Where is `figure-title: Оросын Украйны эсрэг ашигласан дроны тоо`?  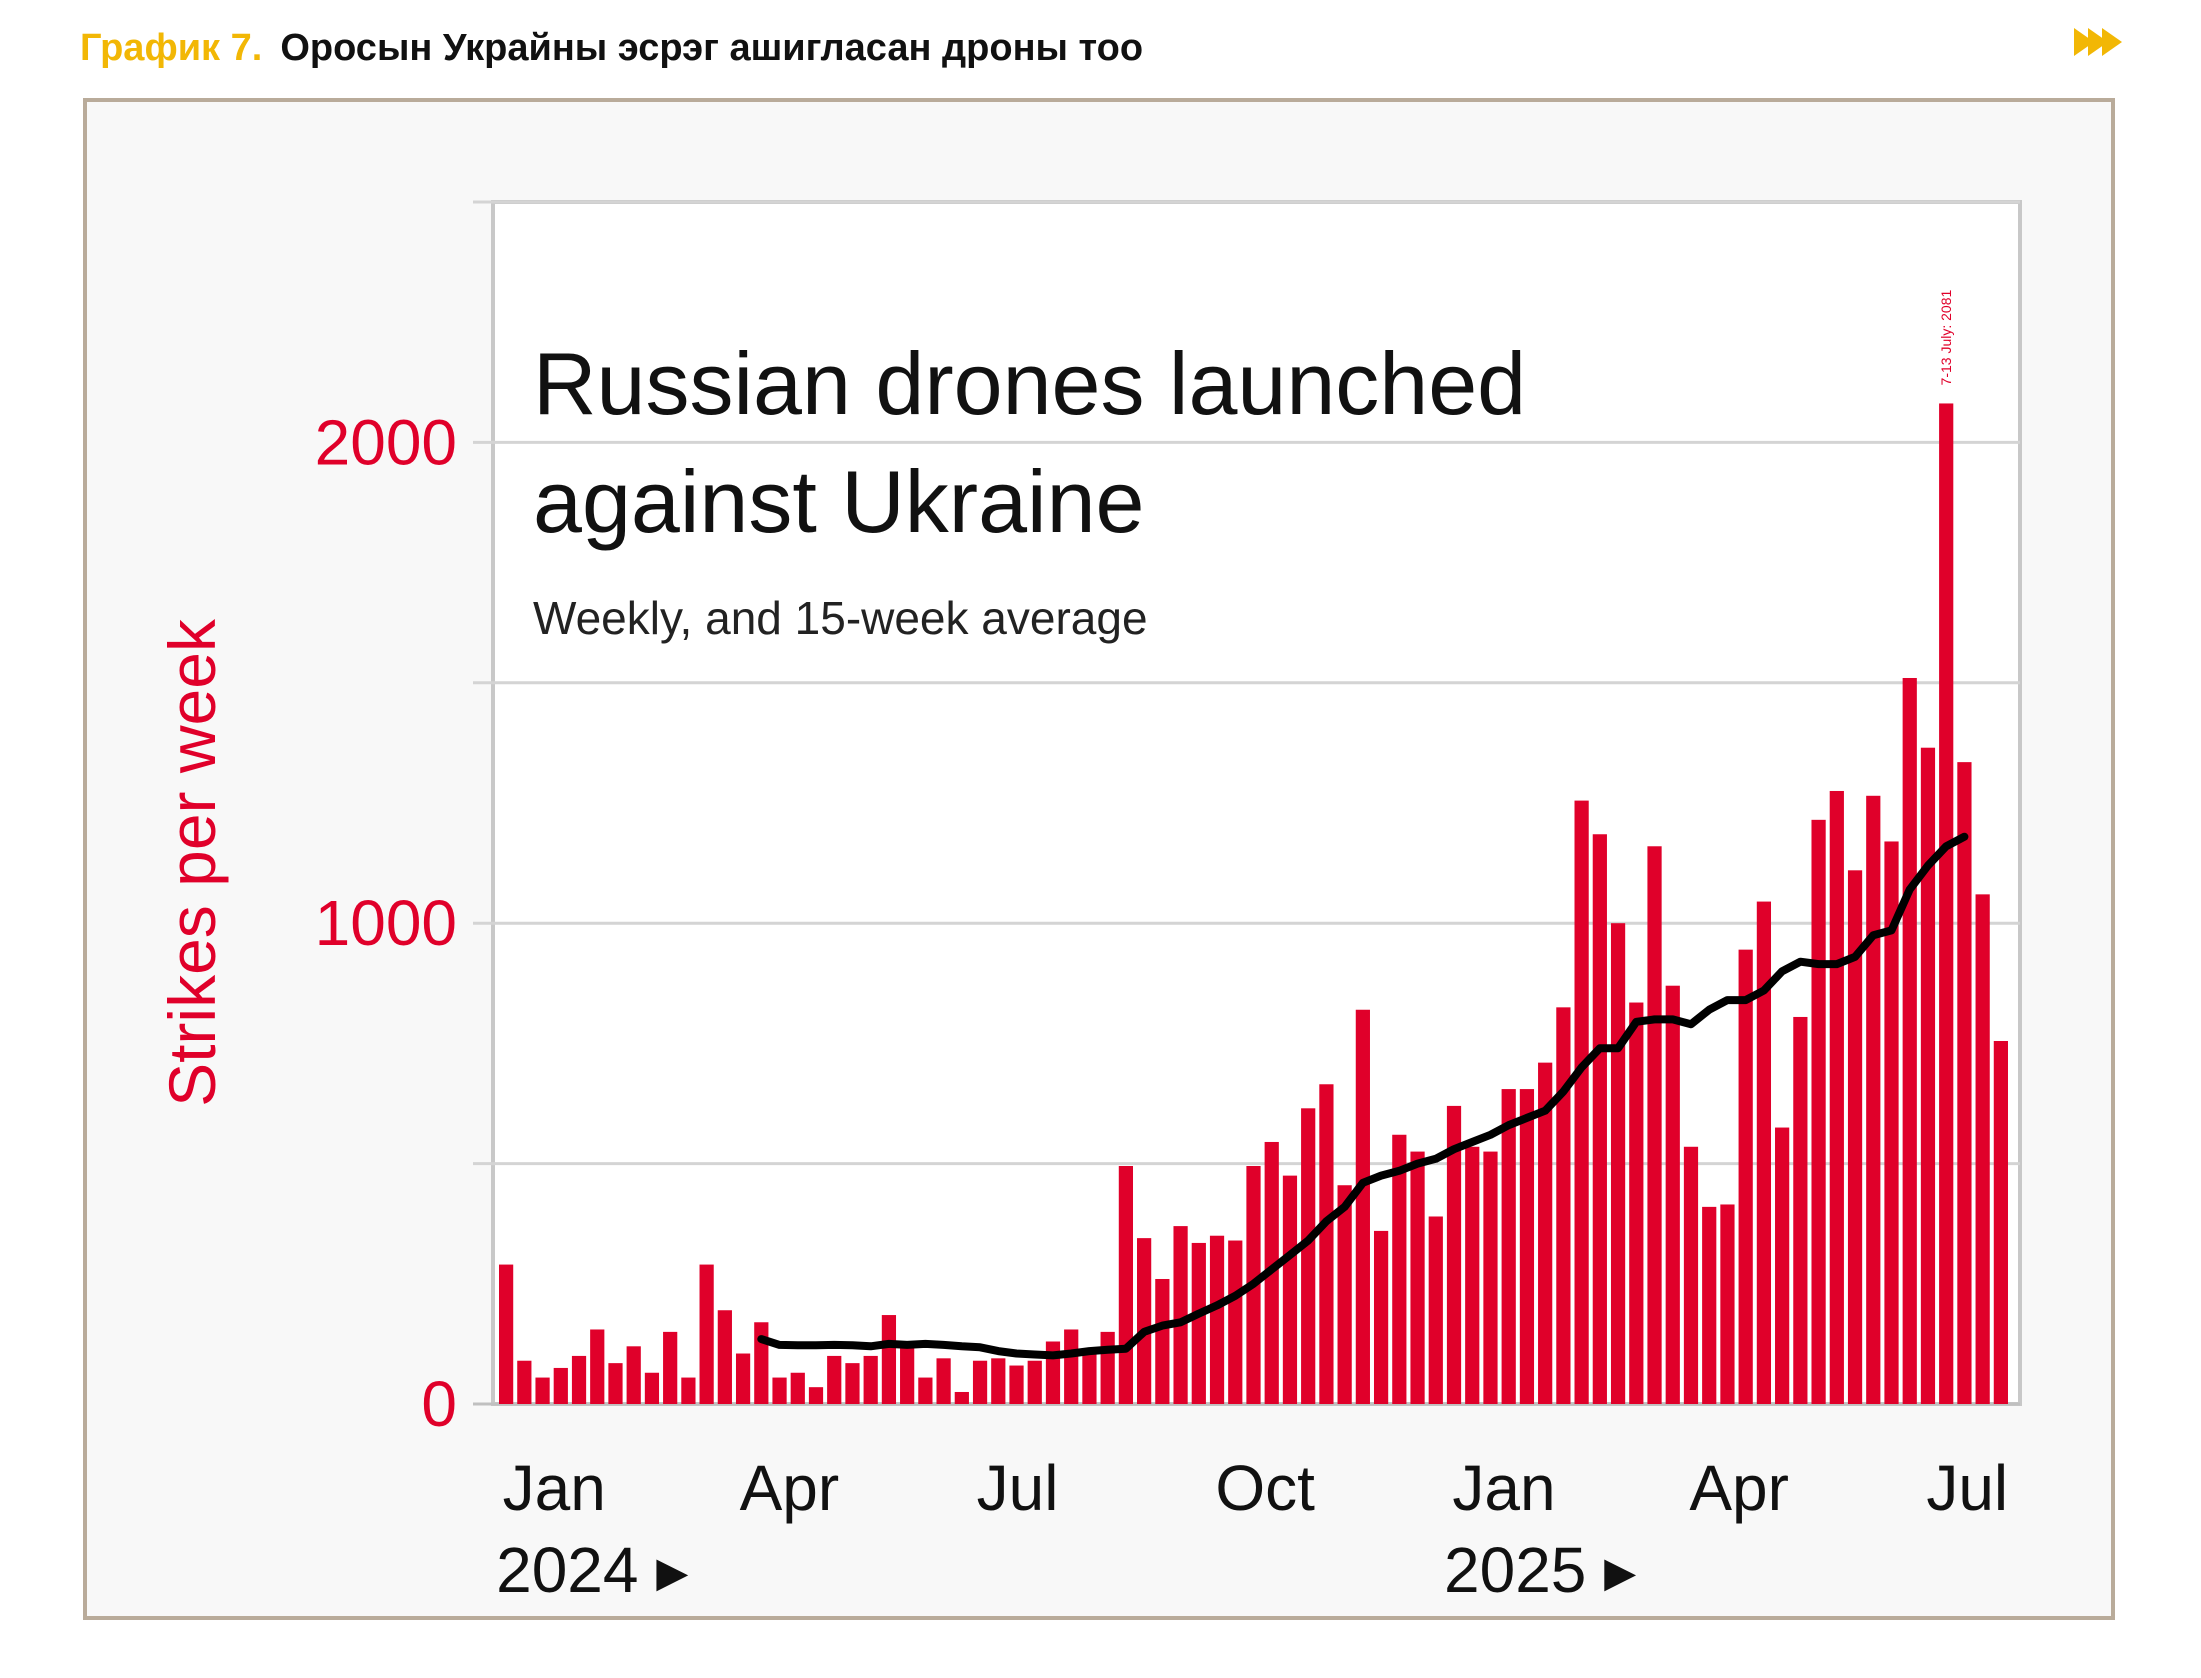
figure-title: Оросын Украйны эсрэг ашигласан дроны тоо is located at coordinates (712, 47).